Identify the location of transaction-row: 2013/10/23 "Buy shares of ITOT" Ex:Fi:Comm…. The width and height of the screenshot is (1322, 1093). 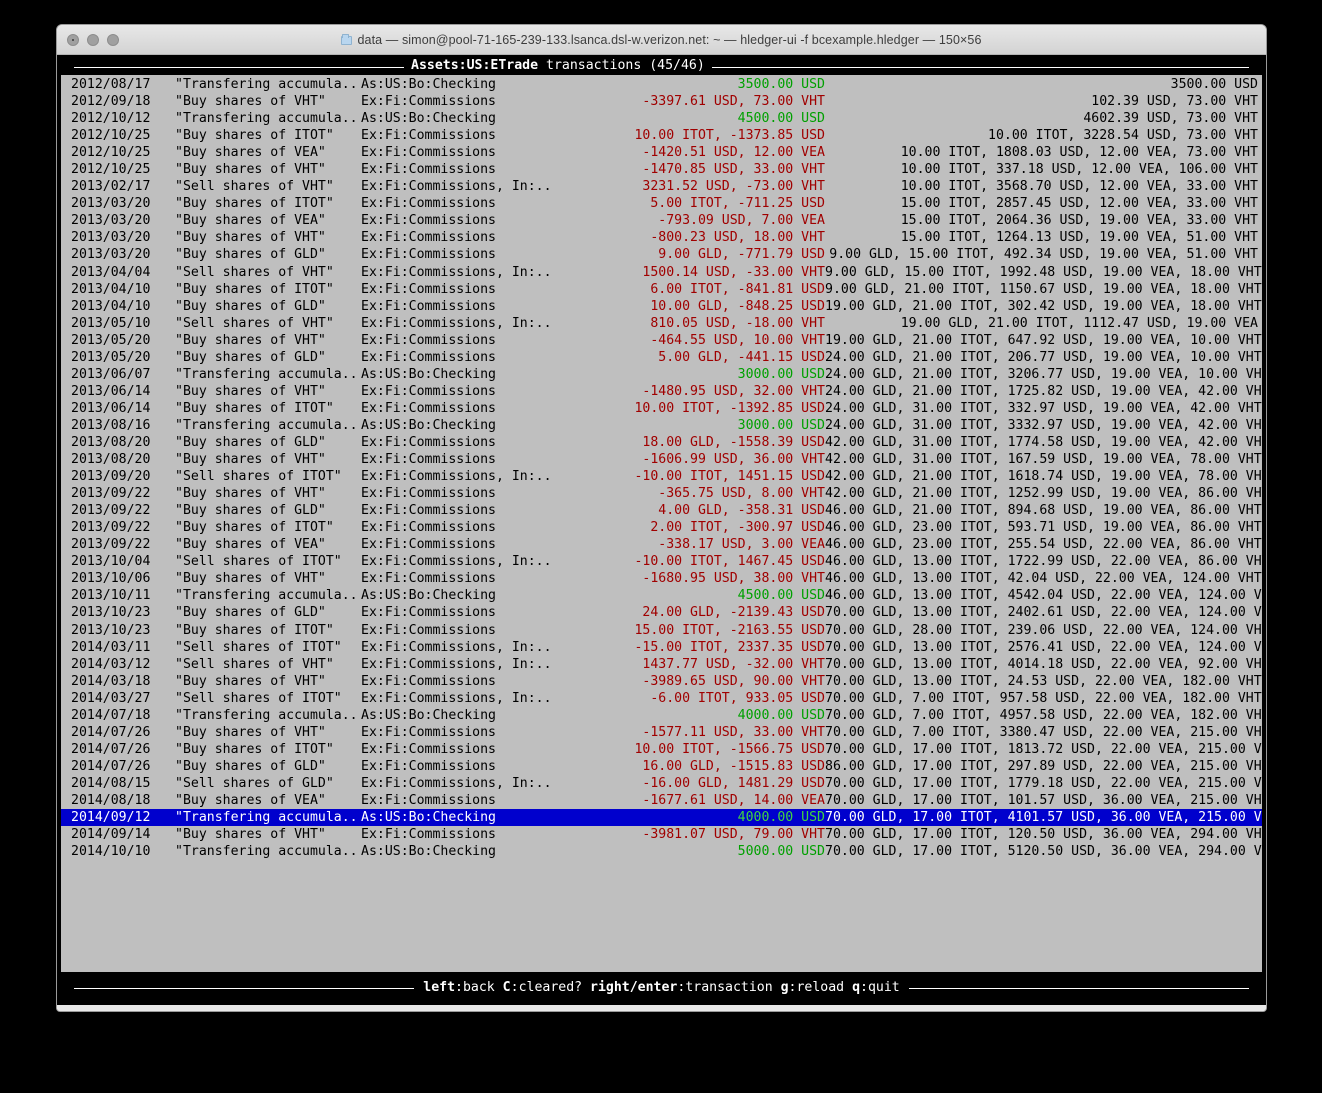
(661, 630).